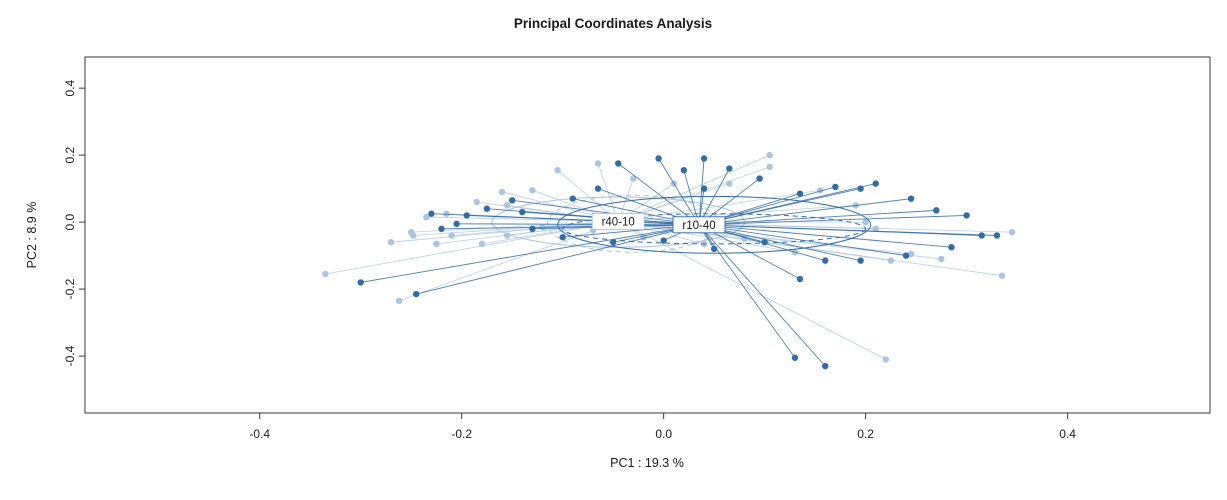 This screenshot has width=1227, height=500. I want to click on x-tick-label: 0.2, so click(865, 434).